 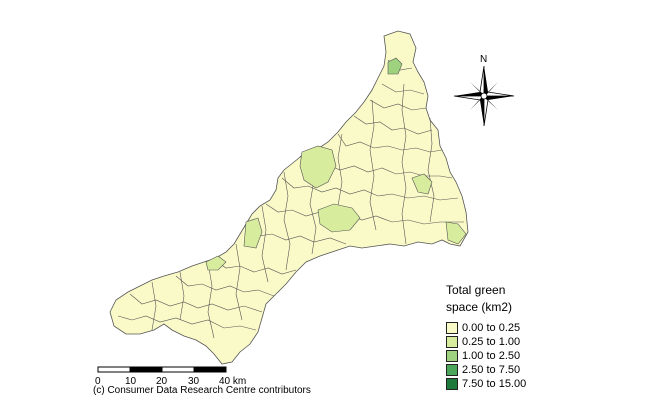 I want to click on scale-bar: 0 10 20 30 40 km, so click(x=170, y=376).